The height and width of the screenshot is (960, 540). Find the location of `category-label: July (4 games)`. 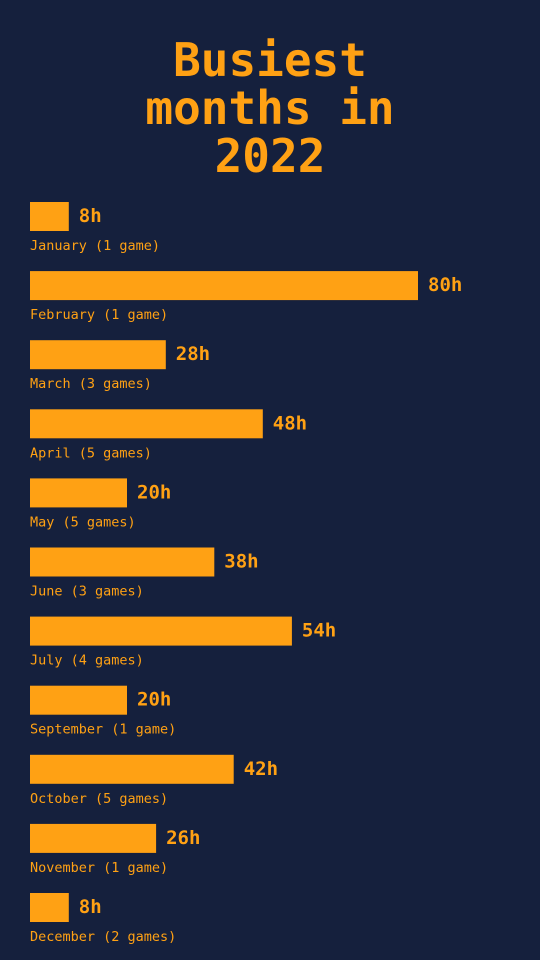

category-label: July (4 games) is located at coordinates (87, 661).